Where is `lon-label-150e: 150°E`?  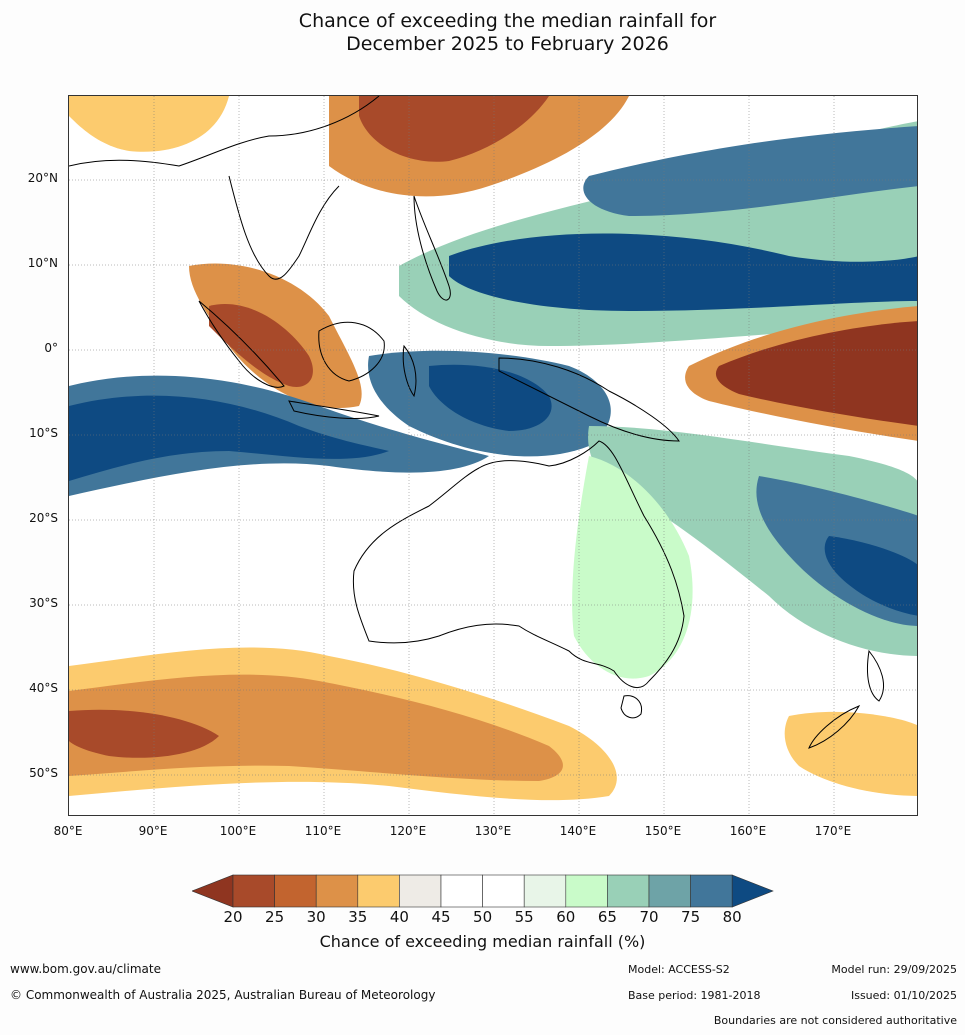 lon-label-150e: 150°E is located at coordinates (663, 831).